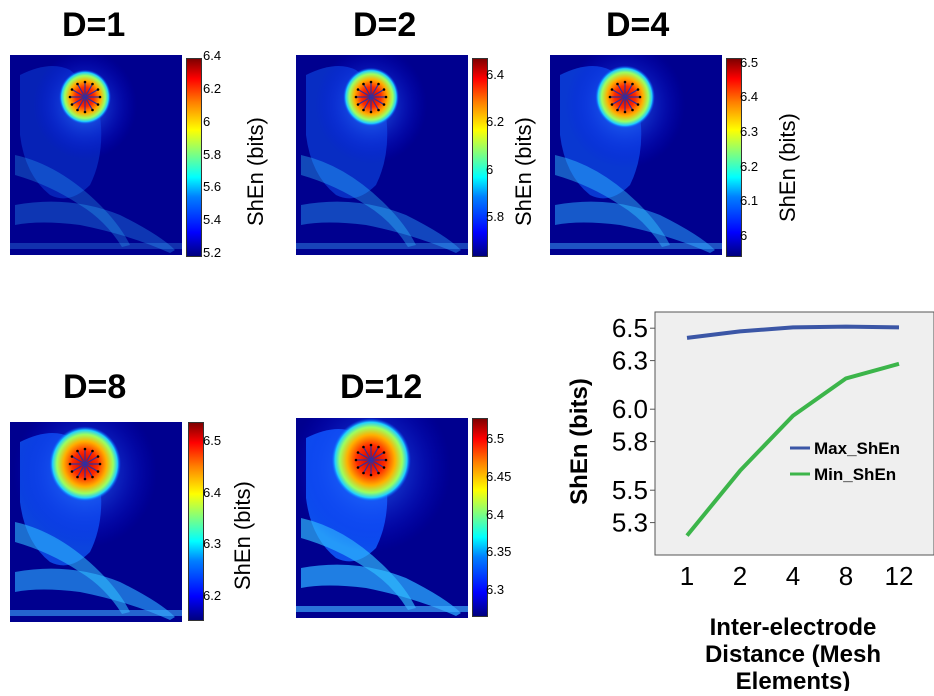 This screenshot has width=934, height=696. What do you see at coordinates (94, 25) in the screenshot?
I see `panel-title: D=1` at bounding box center [94, 25].